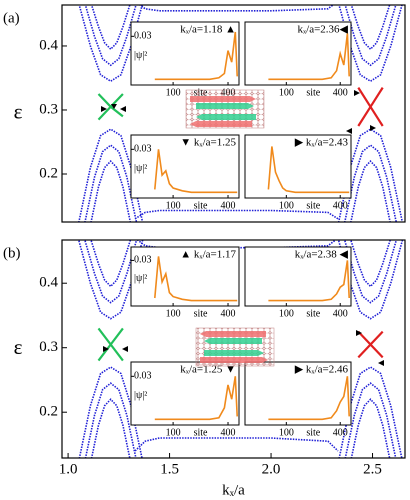  I want to click on x-tick-label: 1.5, so click(169, 469).